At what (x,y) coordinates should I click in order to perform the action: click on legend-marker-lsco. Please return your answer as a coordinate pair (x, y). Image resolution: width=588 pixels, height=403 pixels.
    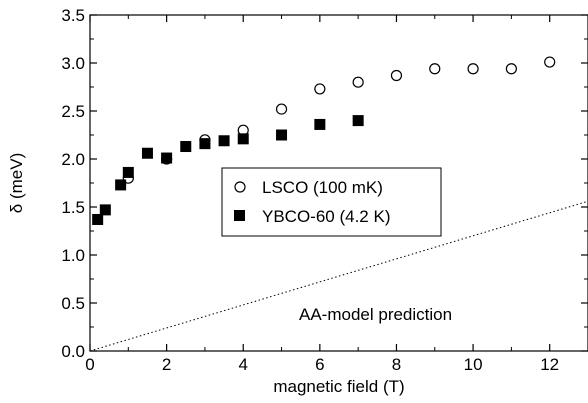
    Looking at the image, I should click on (240, 187).